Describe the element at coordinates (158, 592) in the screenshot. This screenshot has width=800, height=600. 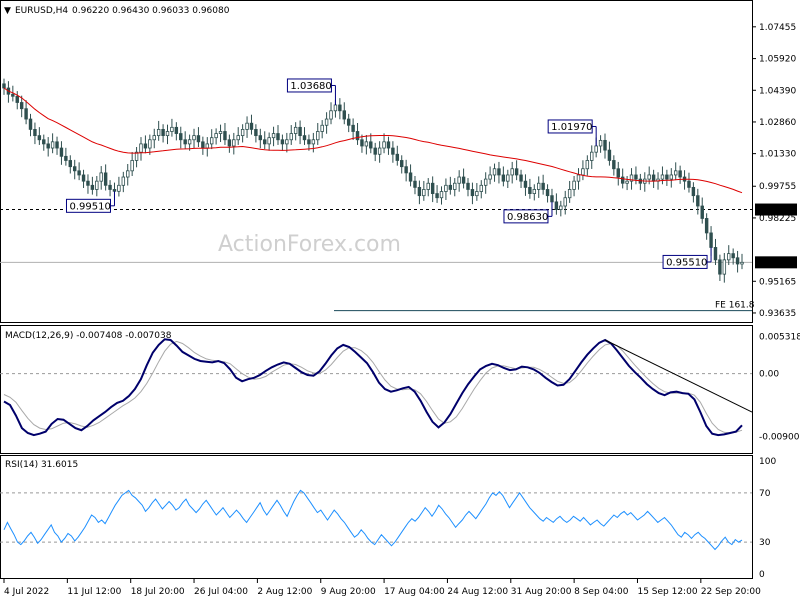
I see `time-tick-label: 18 Jul 20:00` at that location.